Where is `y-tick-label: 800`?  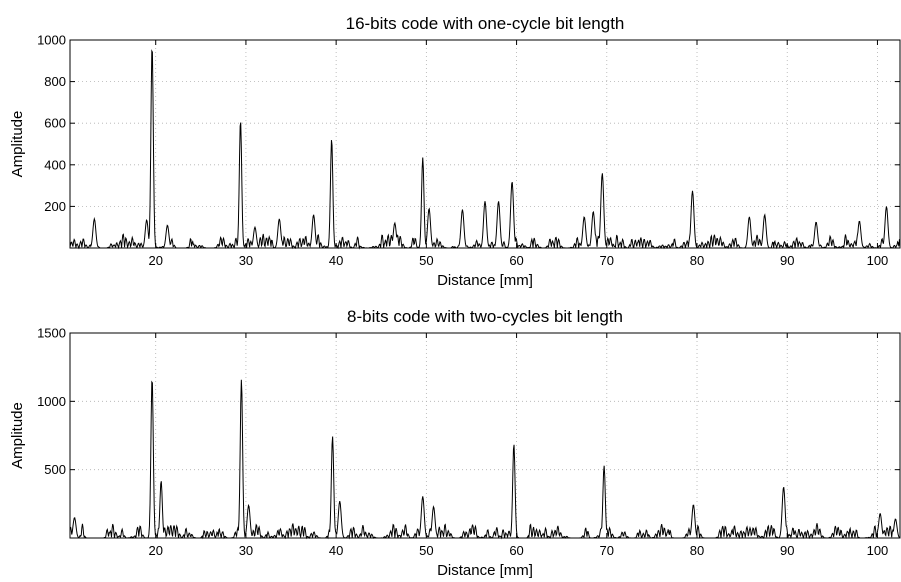 y-tick-label: 800 is located at coordinates (55, 81).